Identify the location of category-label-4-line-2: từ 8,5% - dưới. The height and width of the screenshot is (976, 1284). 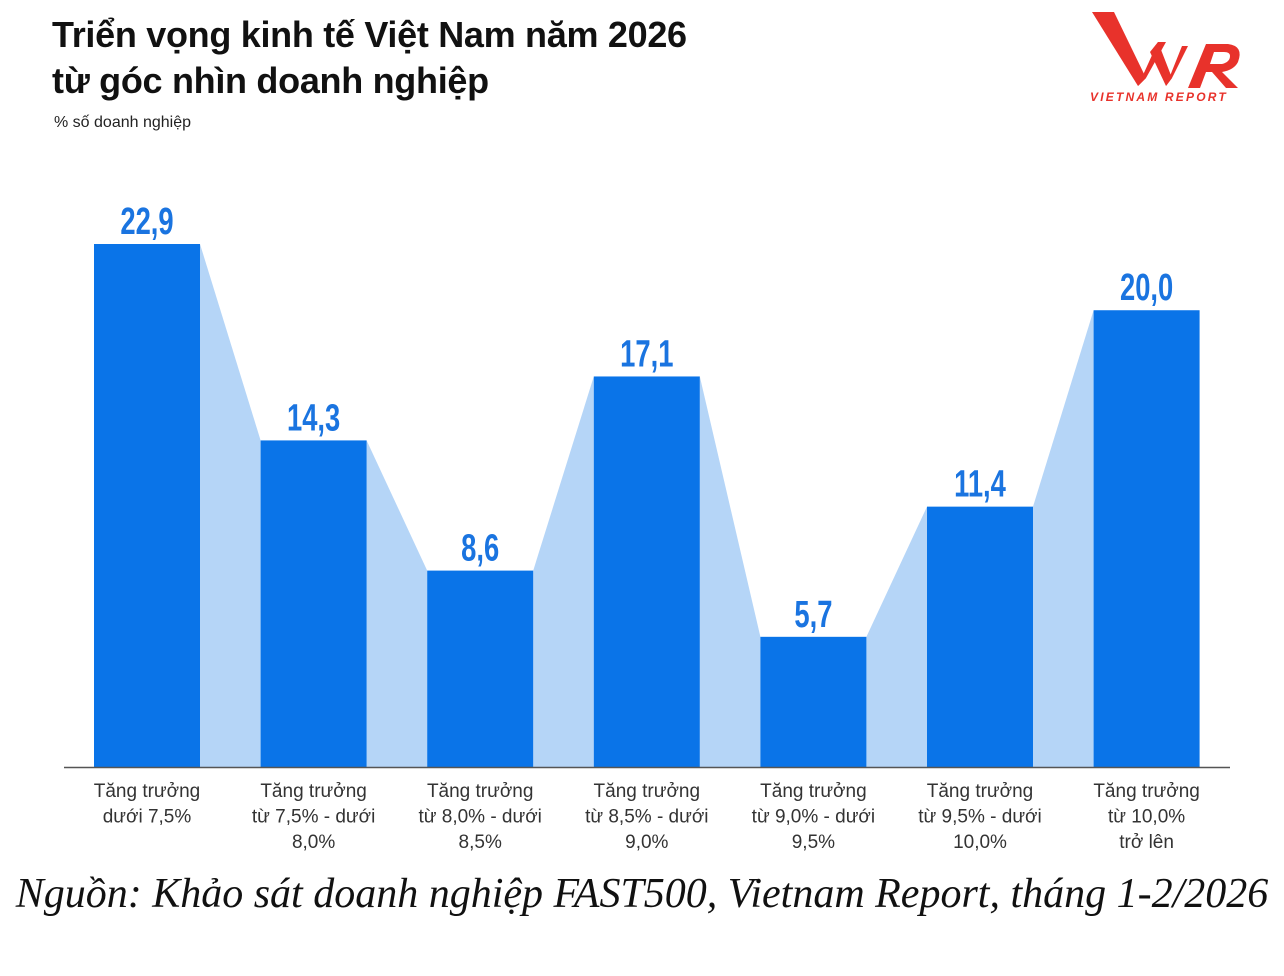
(646, 817).